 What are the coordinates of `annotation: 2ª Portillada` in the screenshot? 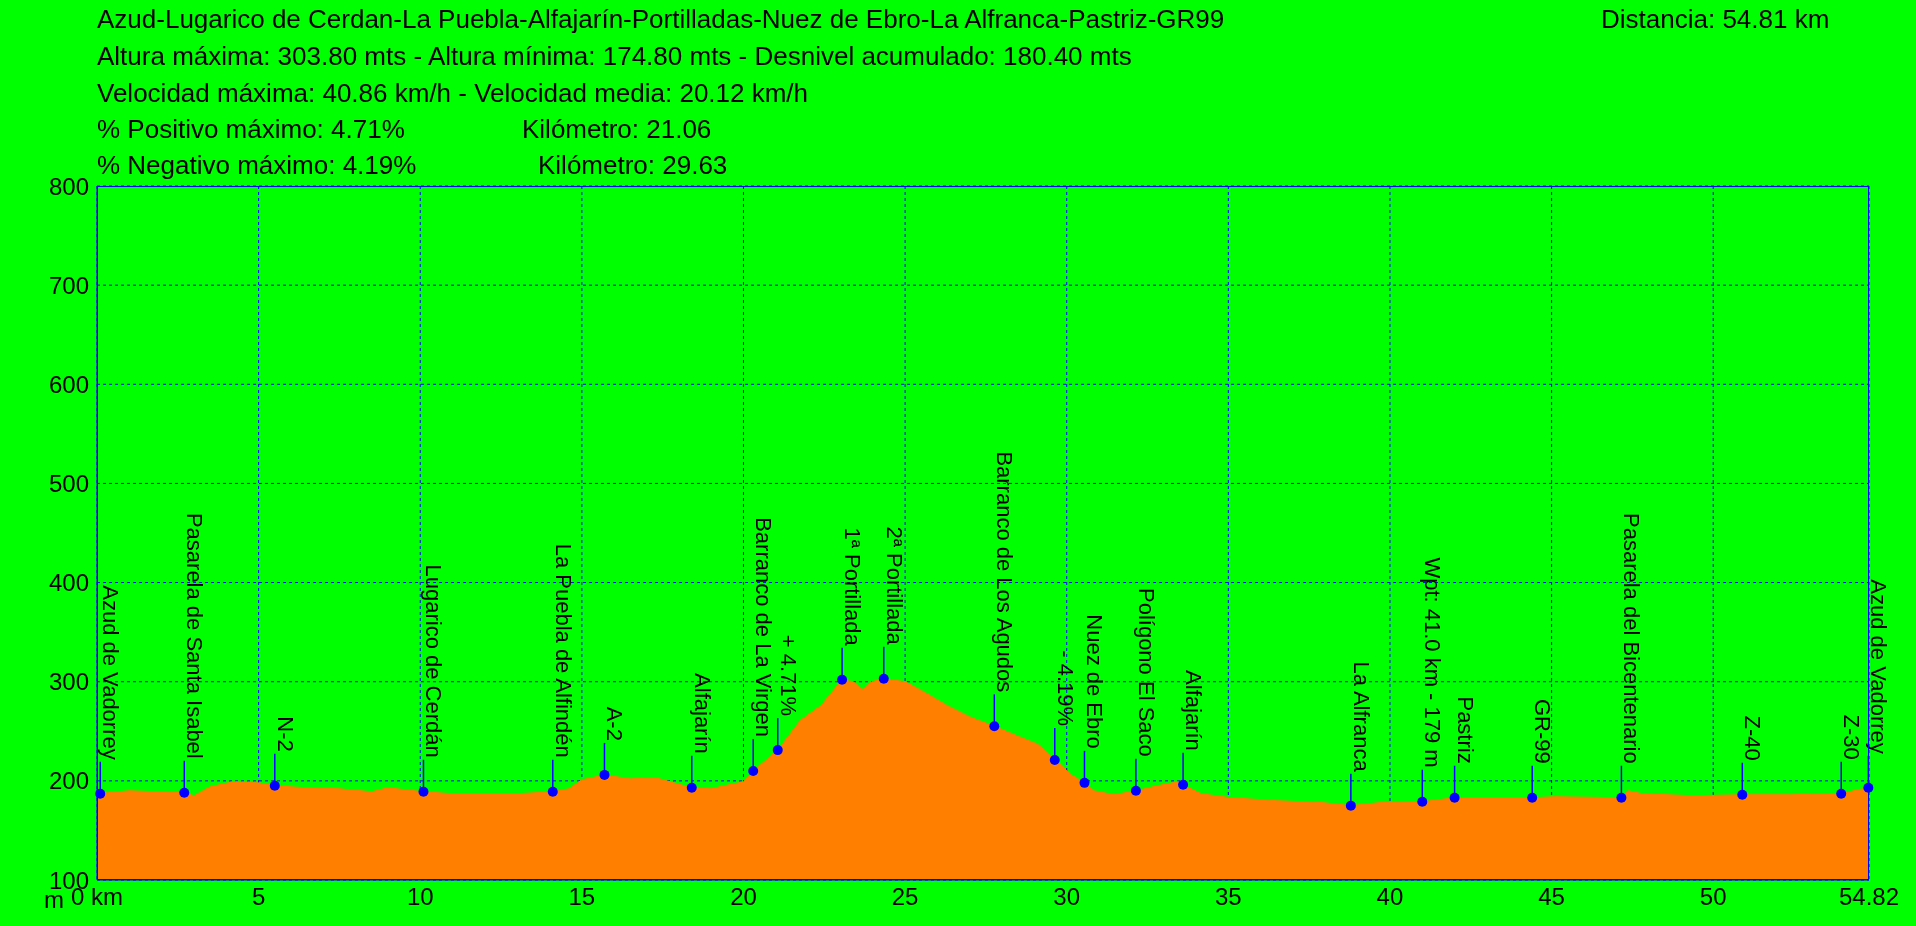 It's located at (894, 586).